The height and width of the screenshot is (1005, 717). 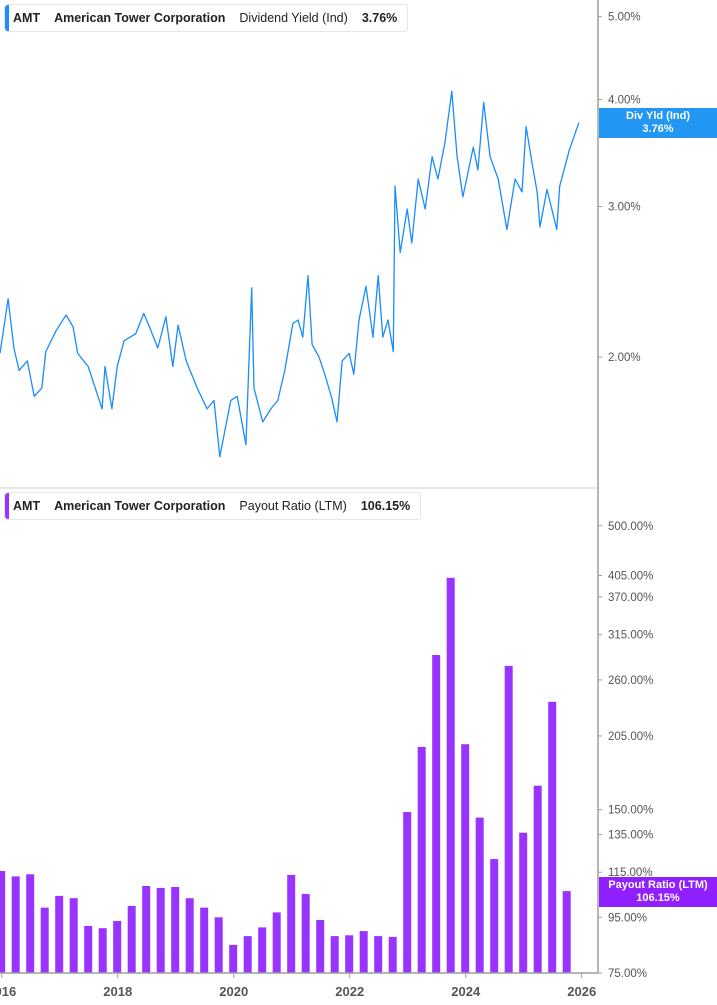 I want to click on y-tick-label: 205.00%, so click(x=630, y=737).